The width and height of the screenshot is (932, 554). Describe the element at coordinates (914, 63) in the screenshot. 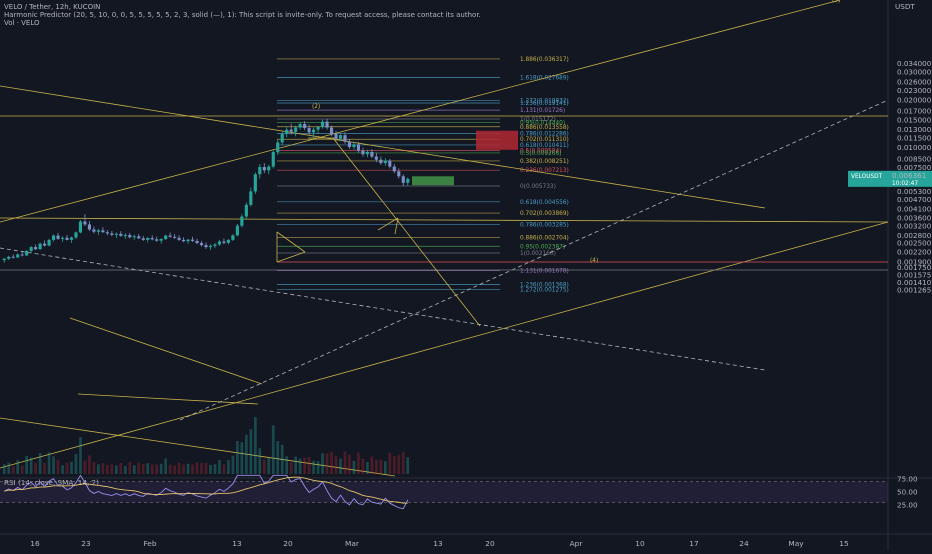

I see `y-tick-label: 0.034000` at that location.